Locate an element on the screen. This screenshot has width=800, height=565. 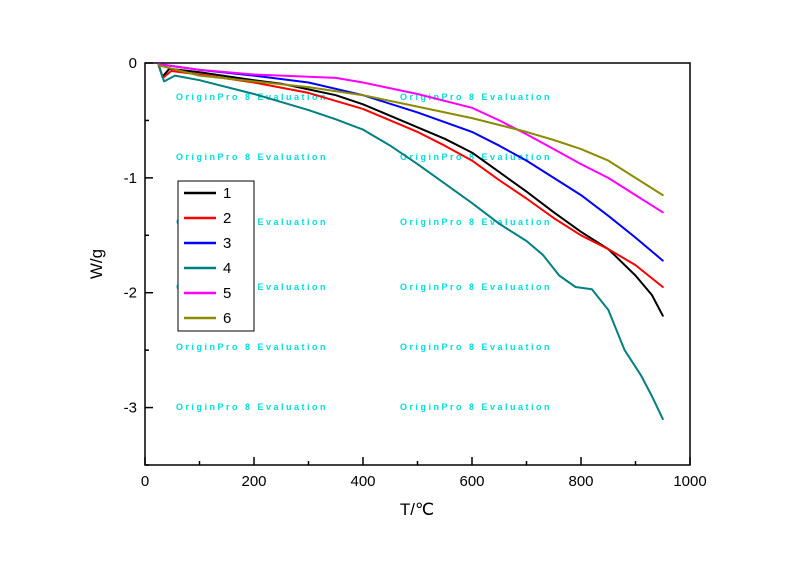
x-tick-label: 800 is located at coordinates (580, 481).